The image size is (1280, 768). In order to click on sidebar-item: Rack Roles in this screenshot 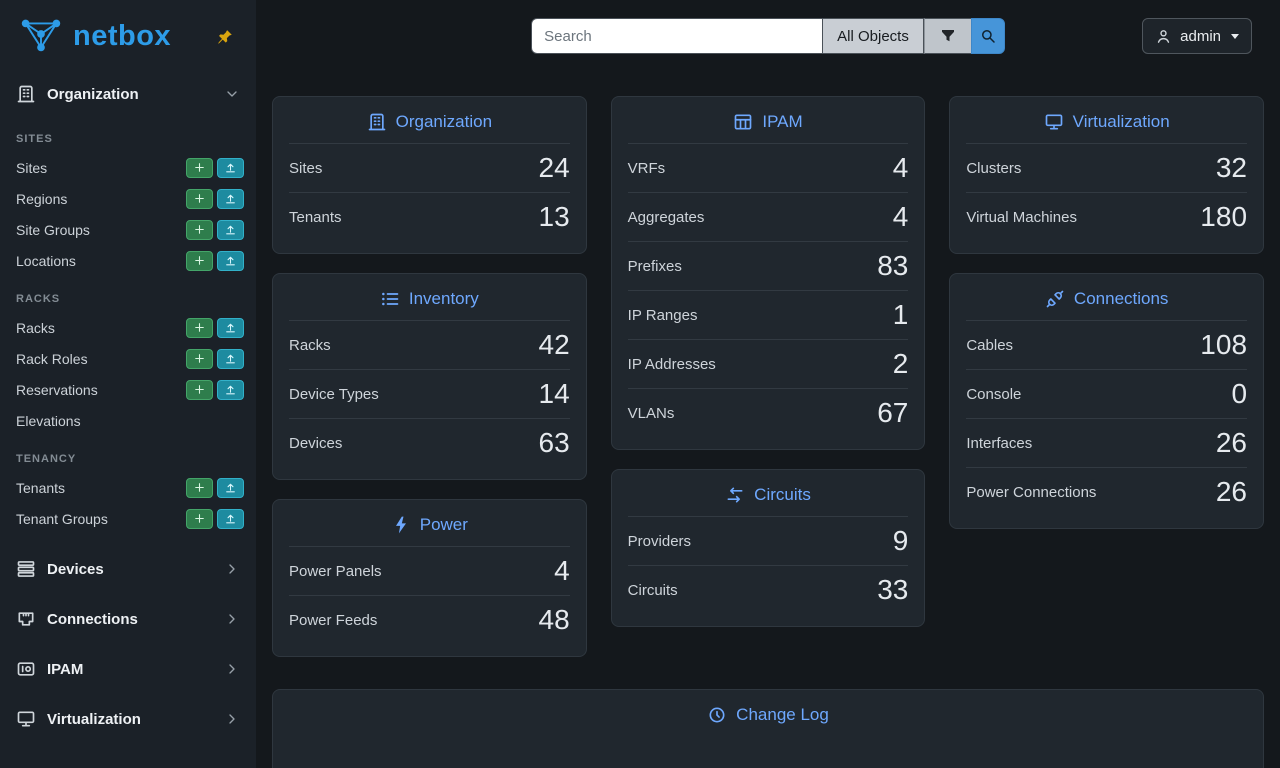, I will do `click(128, 358)`.